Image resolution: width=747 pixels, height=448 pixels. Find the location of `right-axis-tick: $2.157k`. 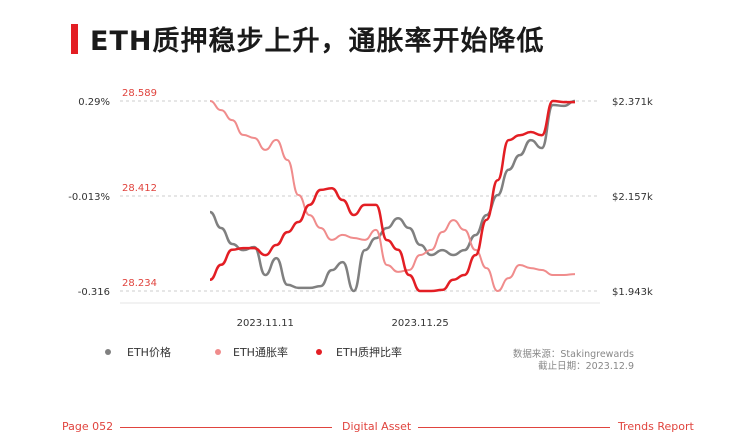

right-axis-tick: $2.157k is located at coordinates (632, 197).